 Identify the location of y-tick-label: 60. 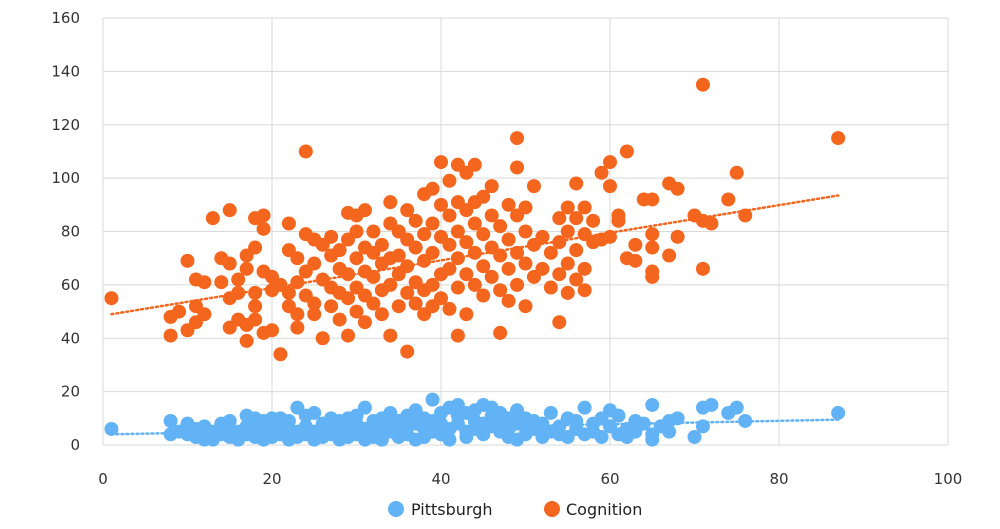
(70, 285).